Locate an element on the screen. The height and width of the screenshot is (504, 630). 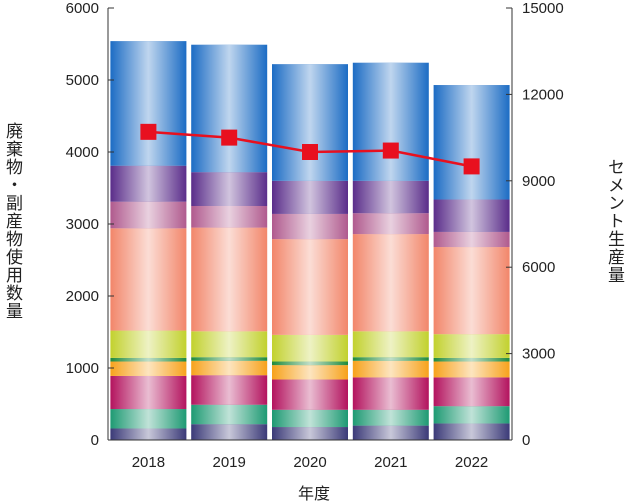
x-tick-label: 2021 is located at coordinates (390, 462).